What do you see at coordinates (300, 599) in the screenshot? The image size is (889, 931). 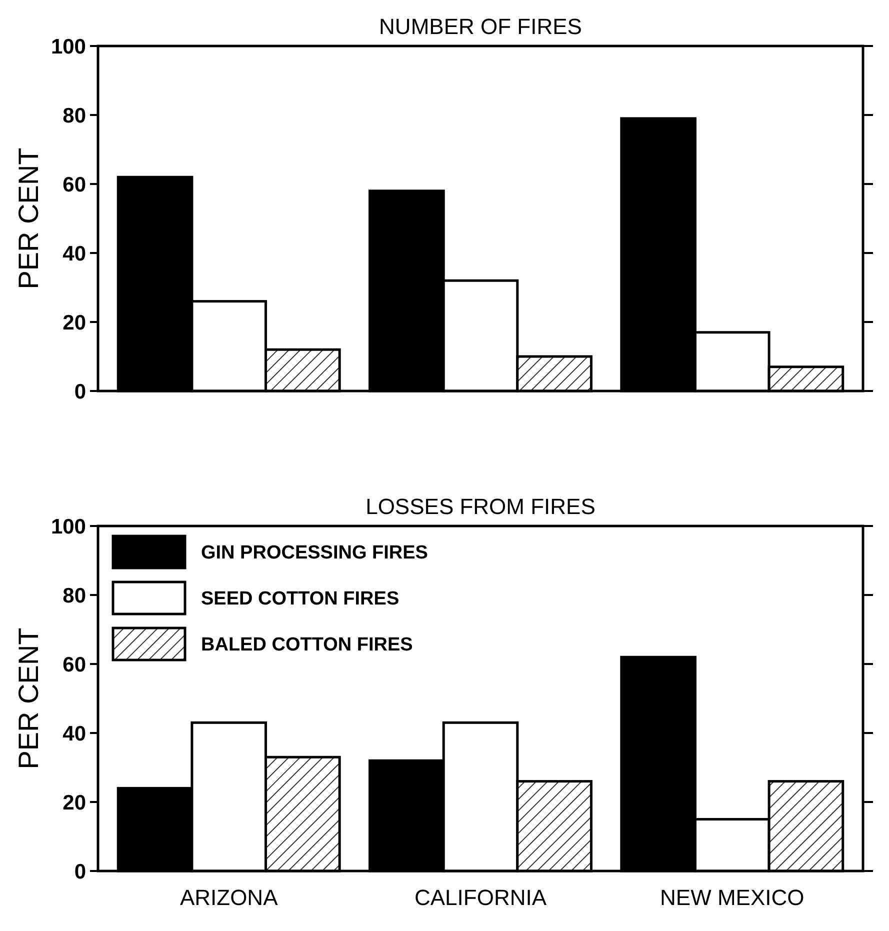 I see `legend-label: SEED COTTON FIRES` at bounding box center [300, 599].